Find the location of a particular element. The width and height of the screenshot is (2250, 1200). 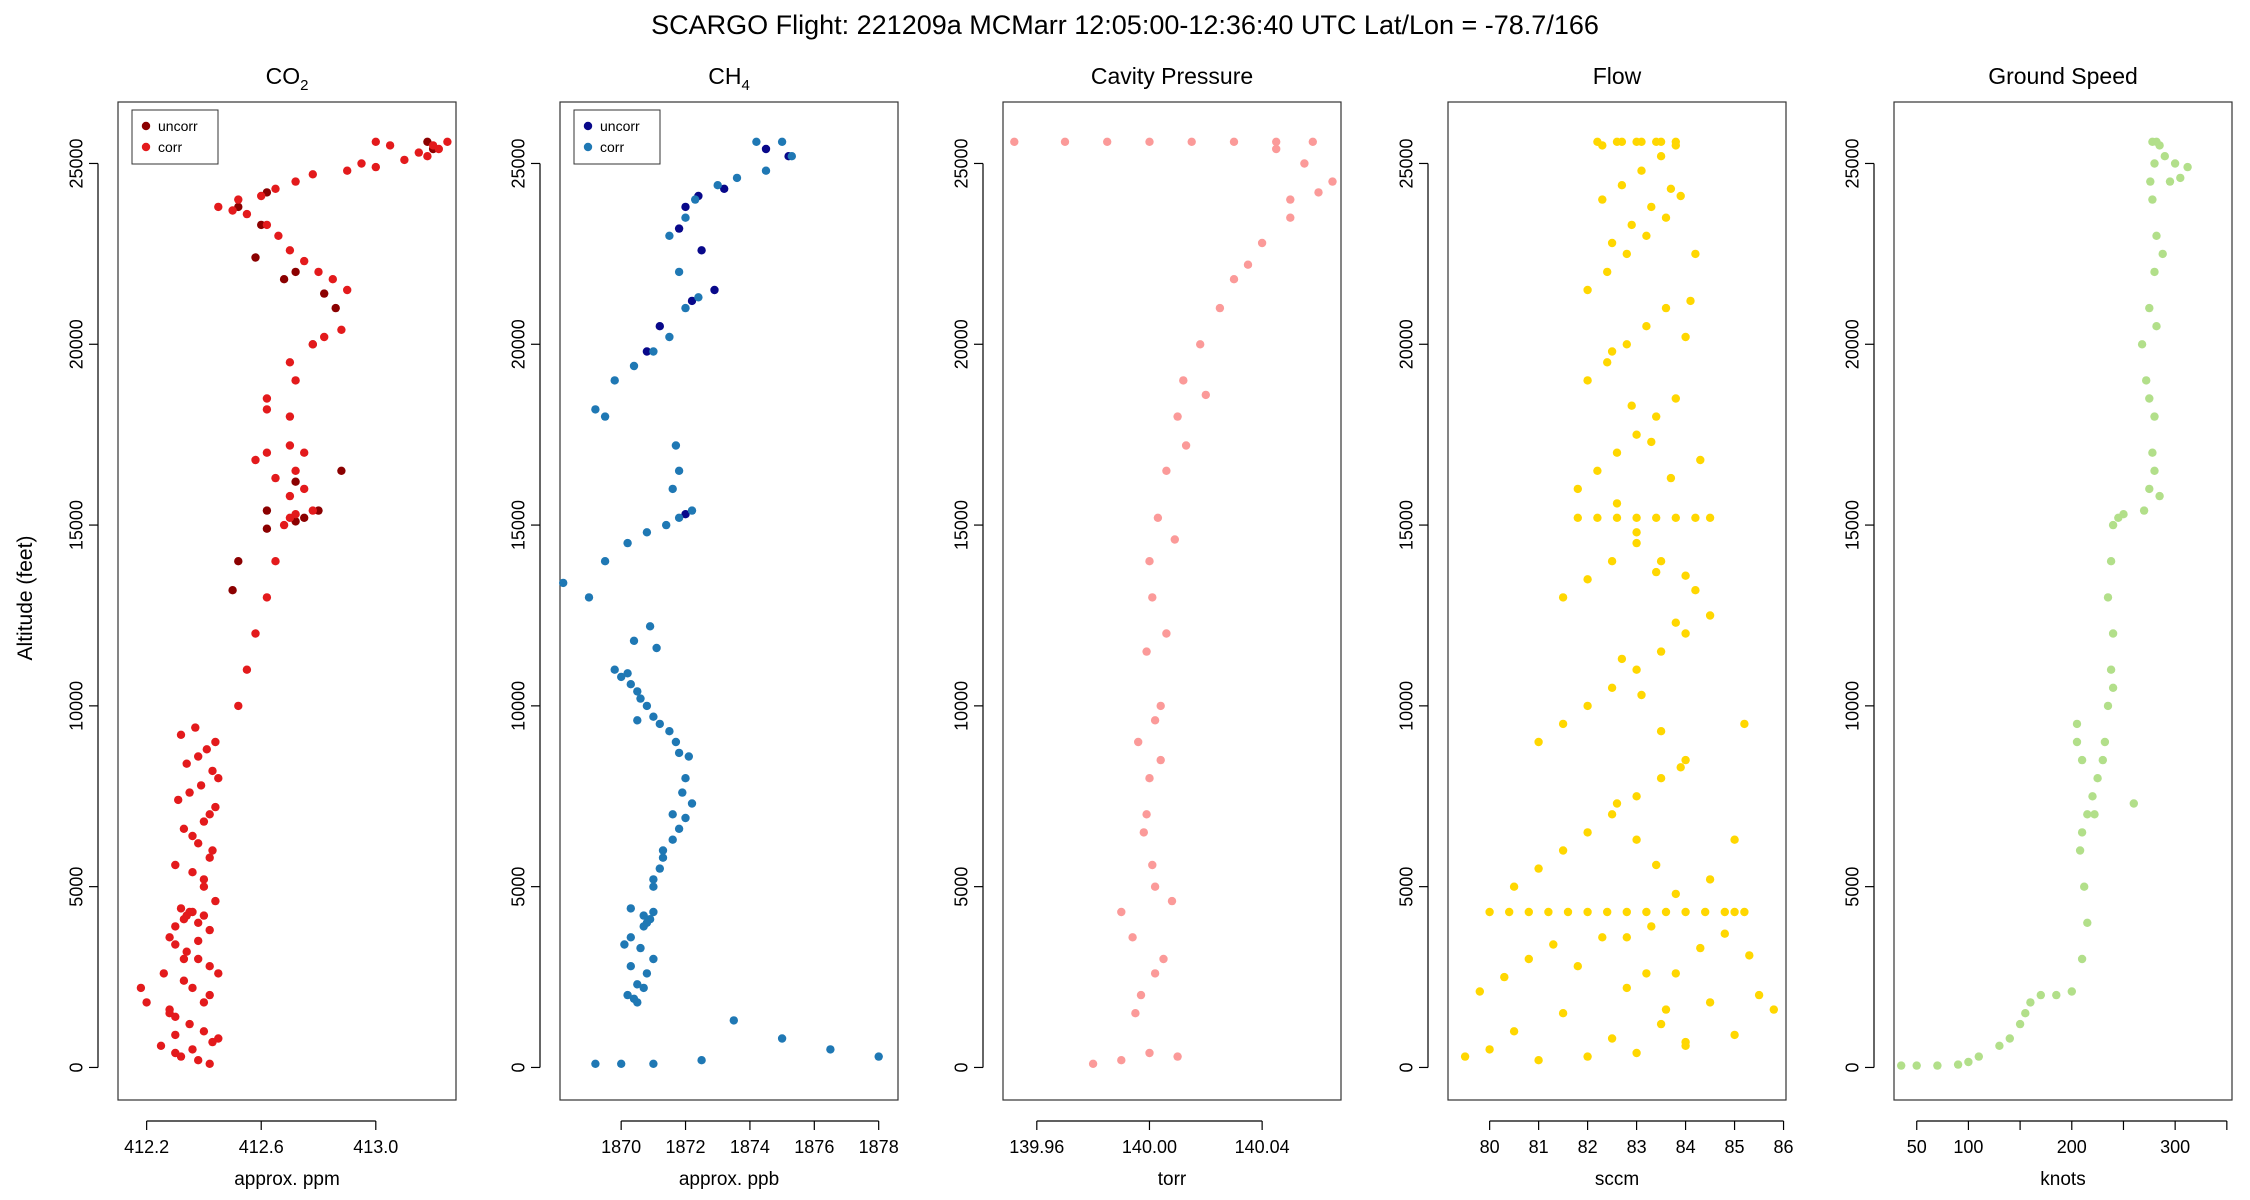

panel-ch4-series-uncorr is located at coordinates (717, 331).